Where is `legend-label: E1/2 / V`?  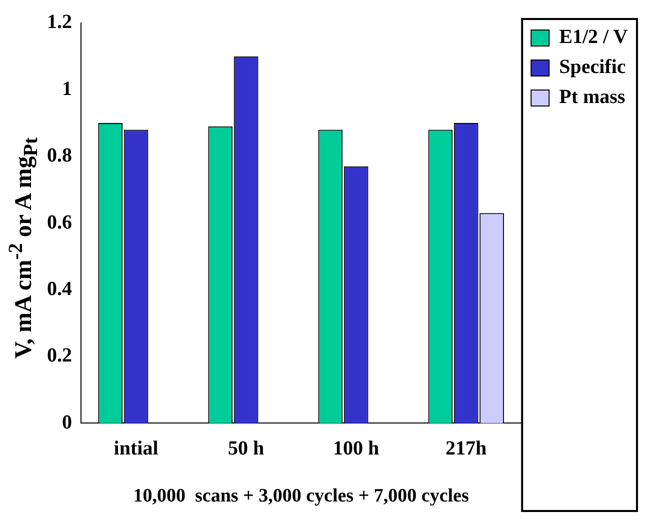 legend-label: E1/2 / V is located at coordinates (593, 37).